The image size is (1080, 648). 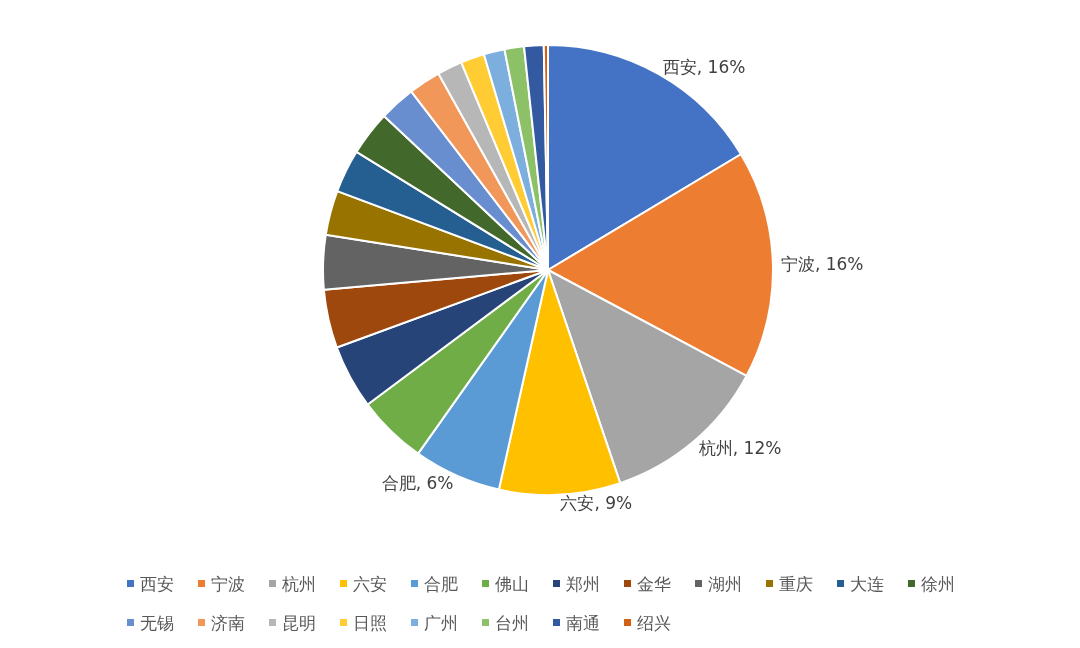 I want to click on data-label: 合肥, 6%, so click(x=417, y=482).